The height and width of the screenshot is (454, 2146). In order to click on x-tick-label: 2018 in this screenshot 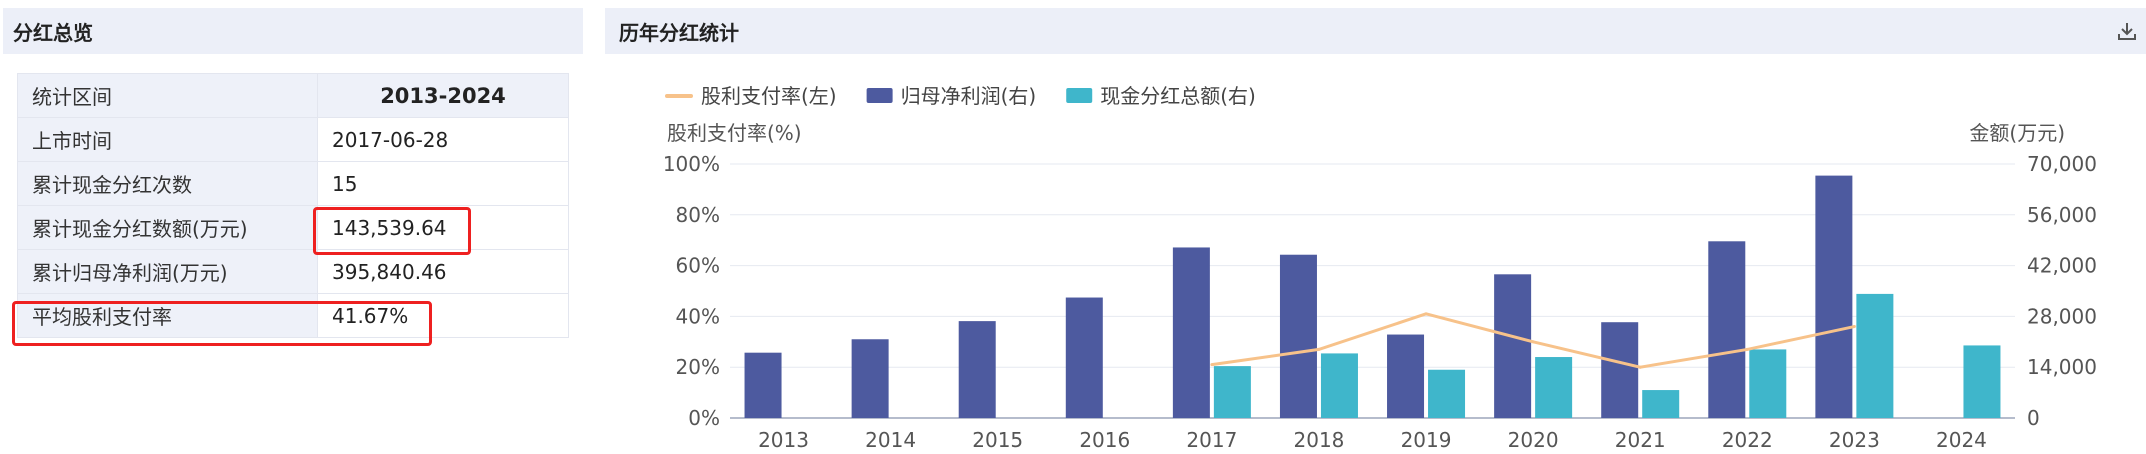, I will do `click(1319, 440)`.